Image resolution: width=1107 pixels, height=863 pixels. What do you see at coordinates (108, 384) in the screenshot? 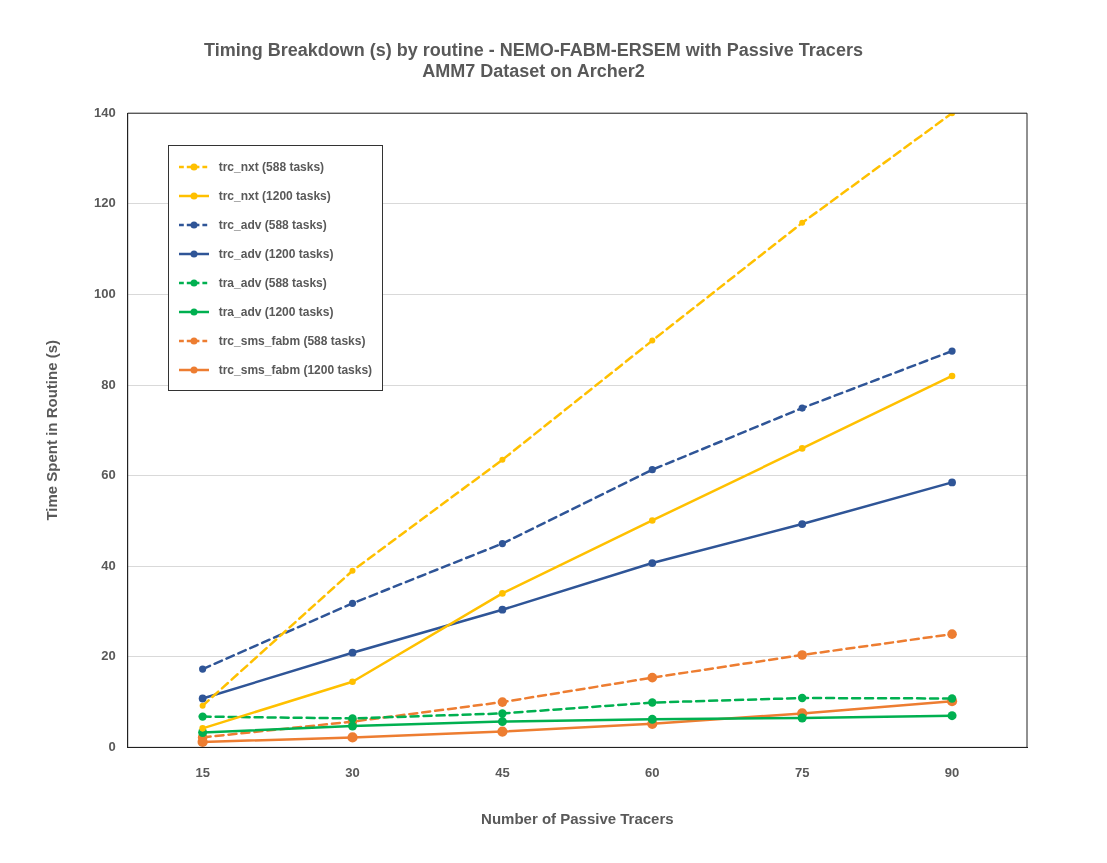
I see `y-tick-label: 80` at bounding box center [108, 384].